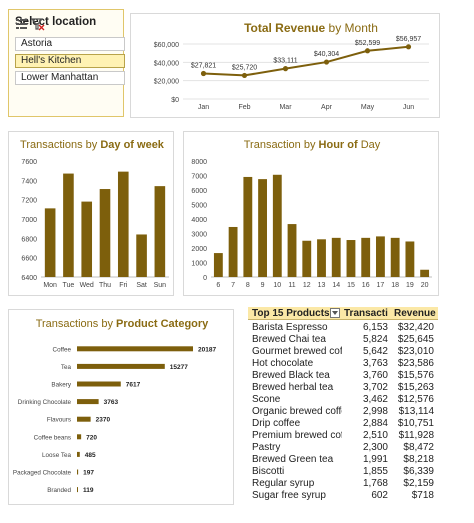 The height and width of the screenshot is (523, 474). What do you see at coordinates (160, 285) in the screenshot?
I see `x-tick-label: Sun` at bounding box center [160, 285].